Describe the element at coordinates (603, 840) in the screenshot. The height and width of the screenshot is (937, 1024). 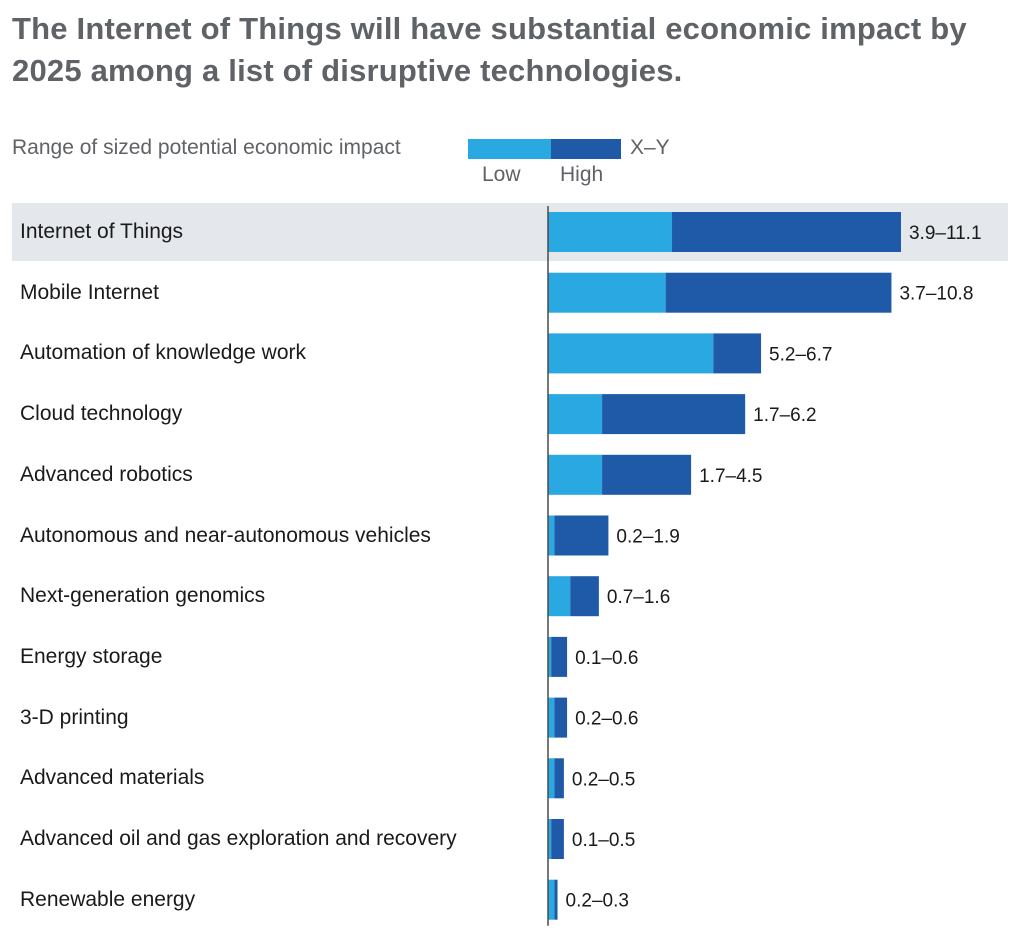
I see `value-label: 0.1–0.5` at that location.